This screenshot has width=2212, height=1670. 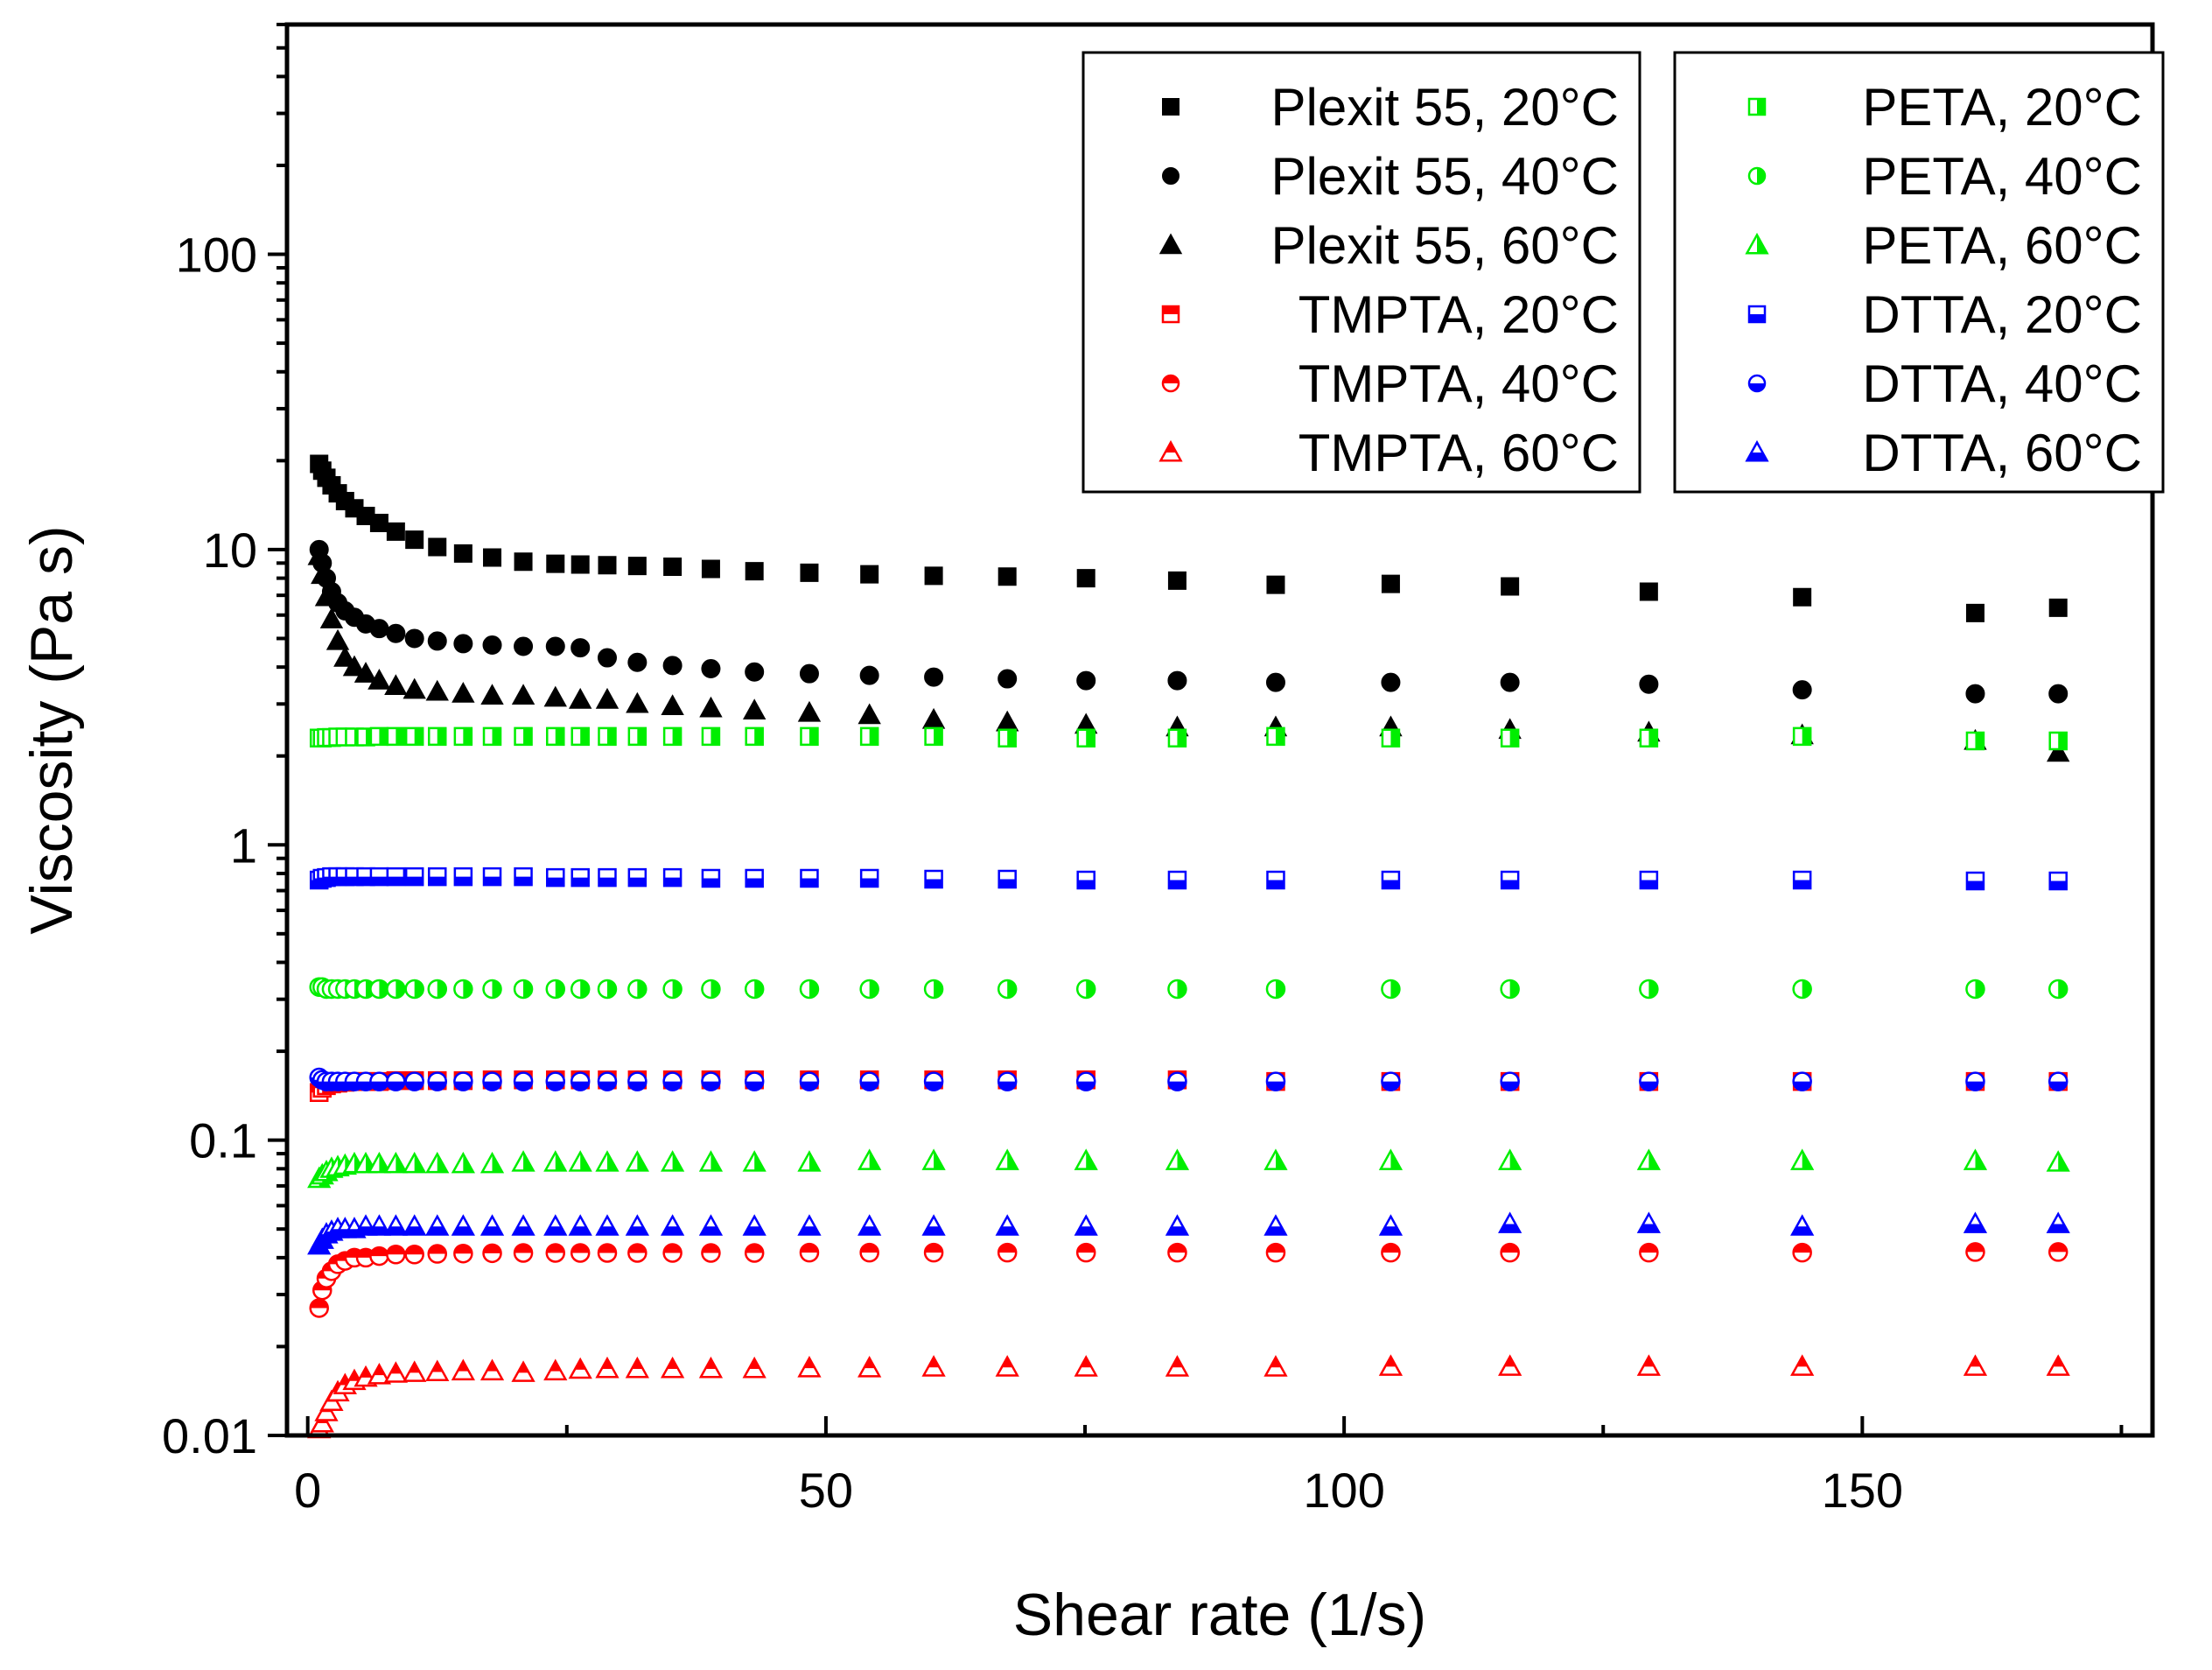 What do you see at coordinates (2002, 176) in the screenshot?
I see `legend-entry-label: PETA, 40°C` at bounding box center [2002, 176].